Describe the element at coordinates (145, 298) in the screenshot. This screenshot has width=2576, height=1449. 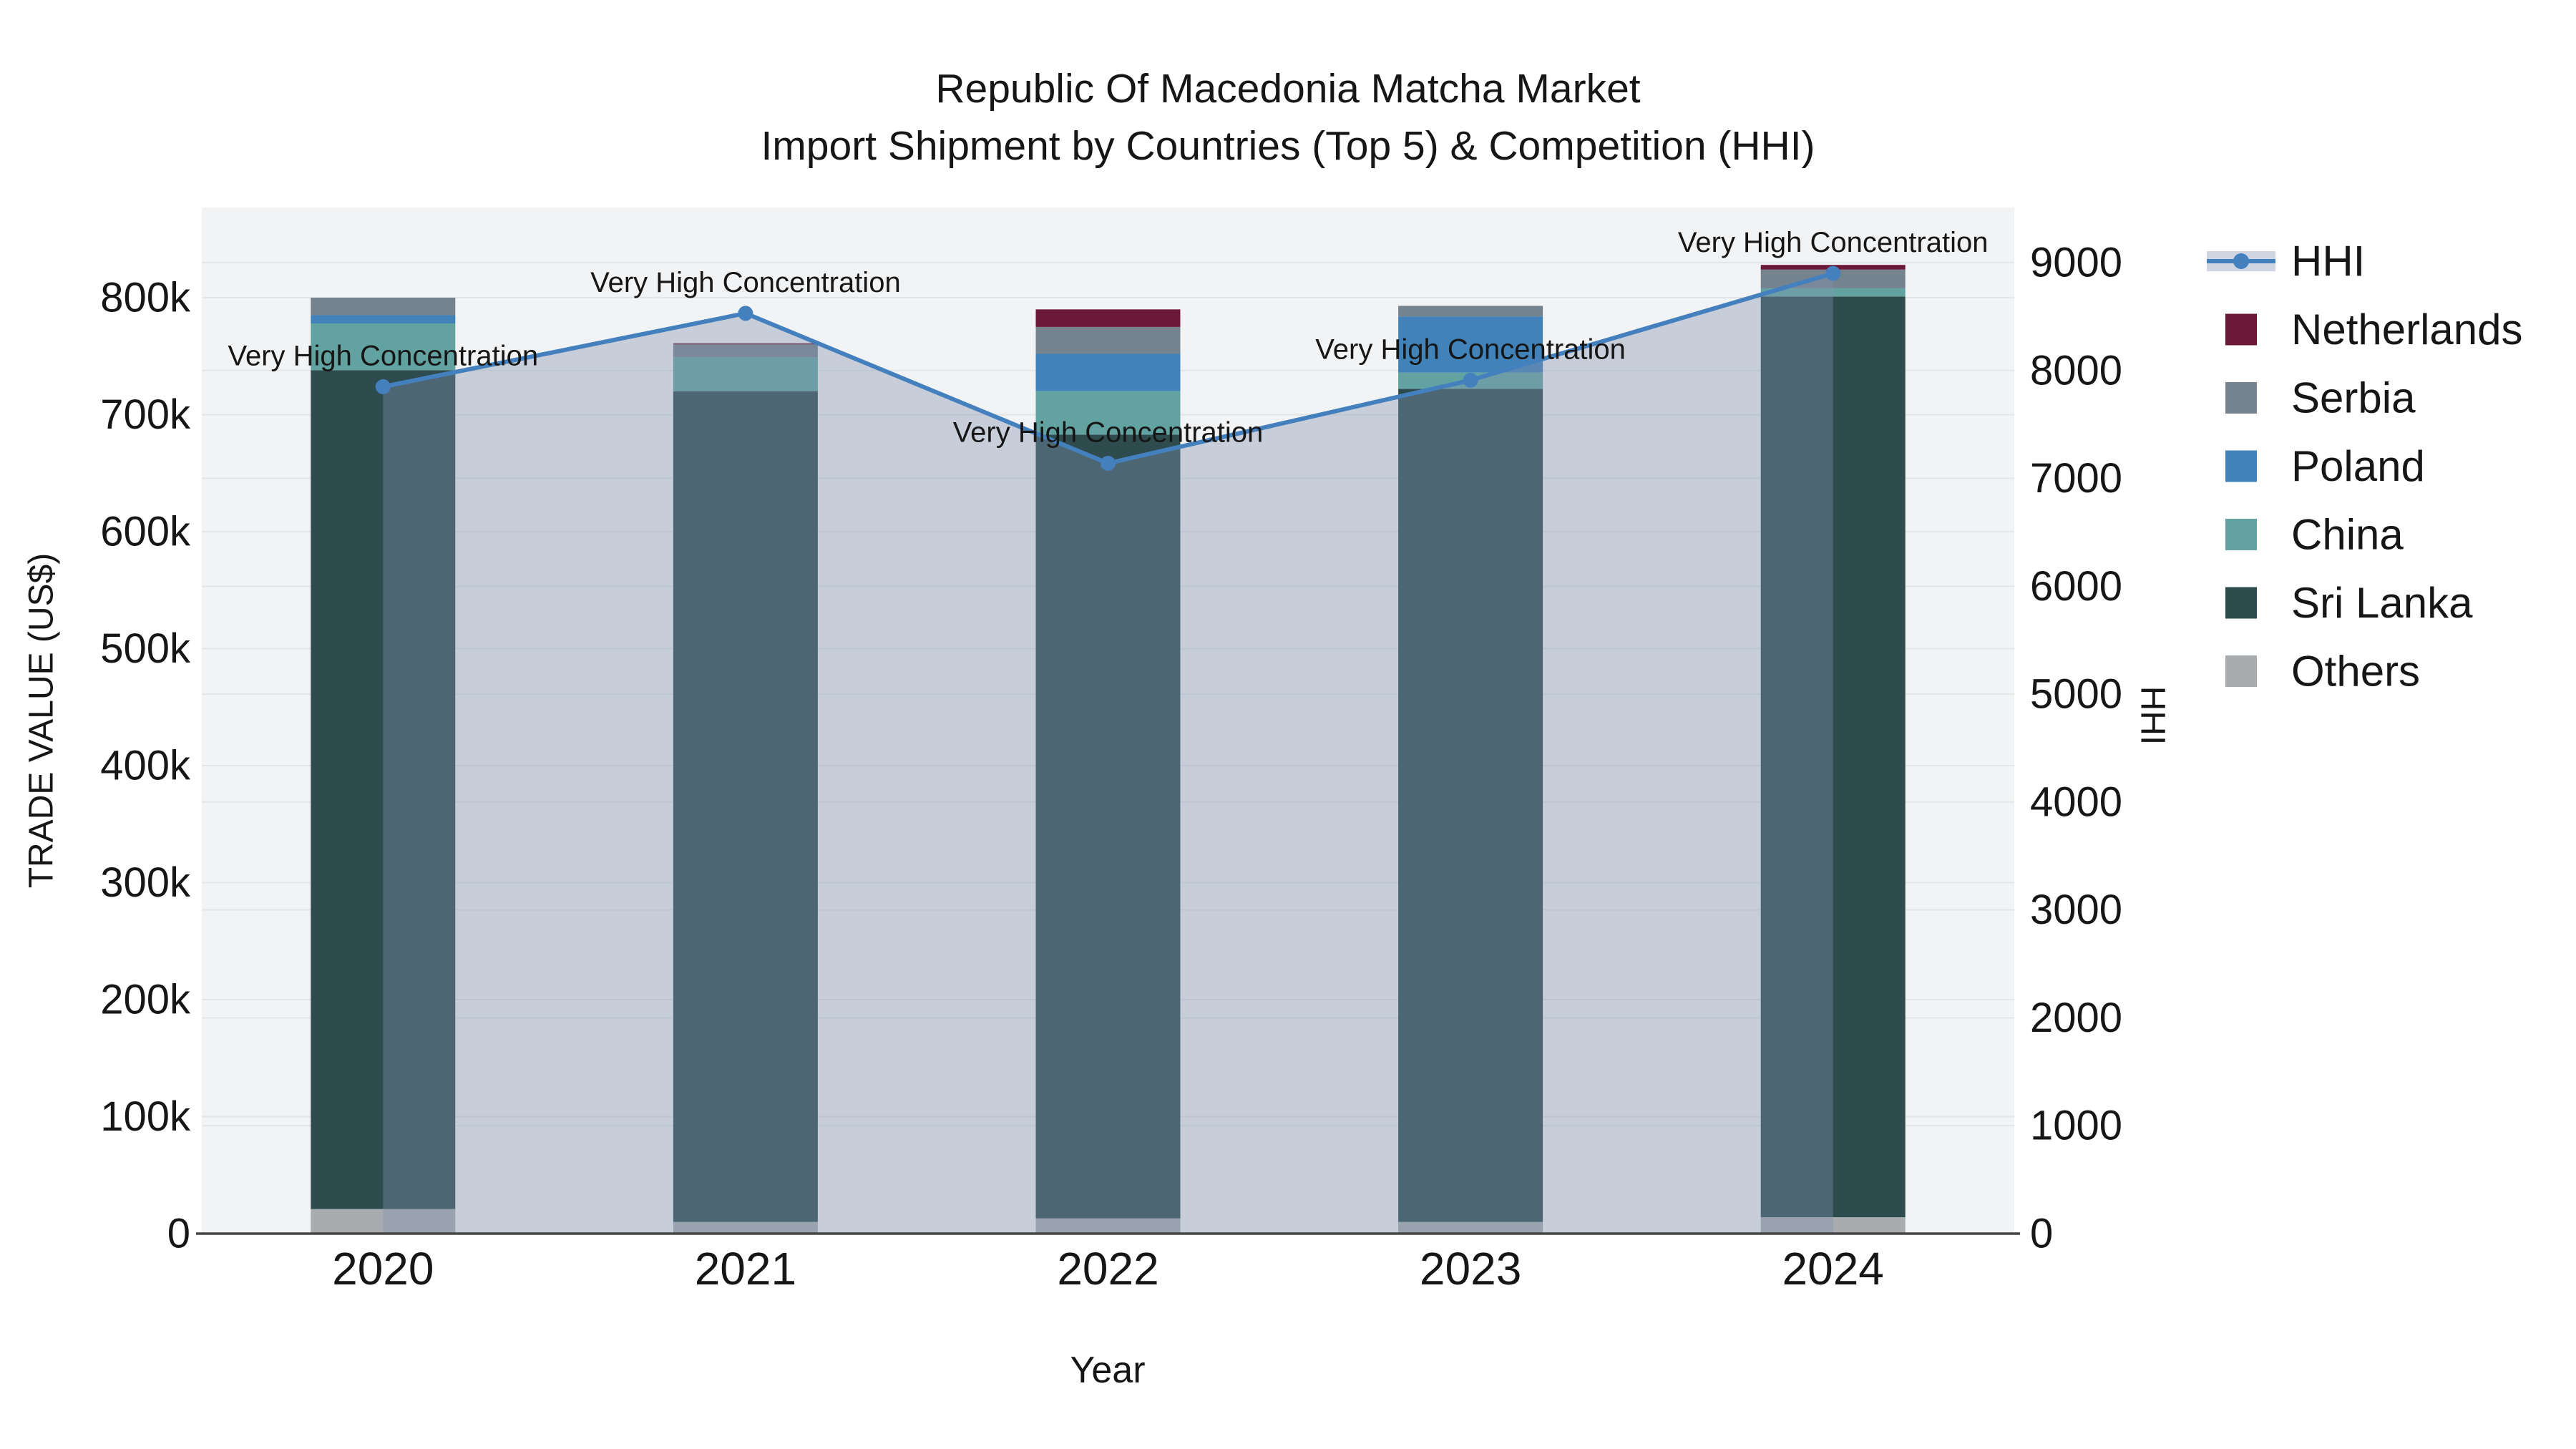
I see `y-tick-label: 800k` at that location.